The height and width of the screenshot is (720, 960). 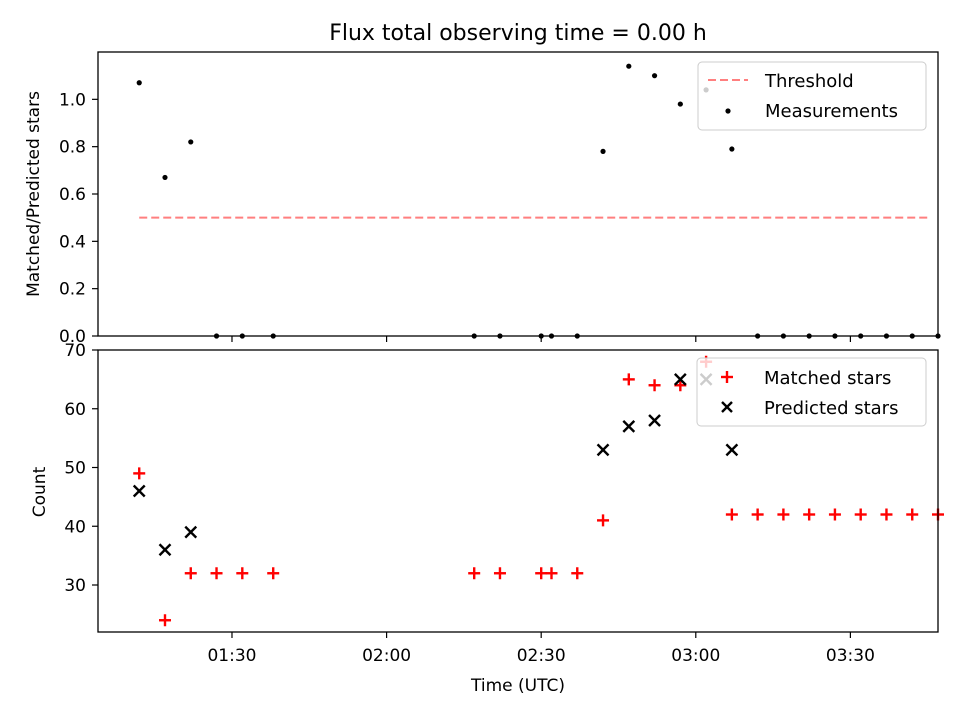 I want to click on x-tick-label: 03:00, so click(x=695, y=656).